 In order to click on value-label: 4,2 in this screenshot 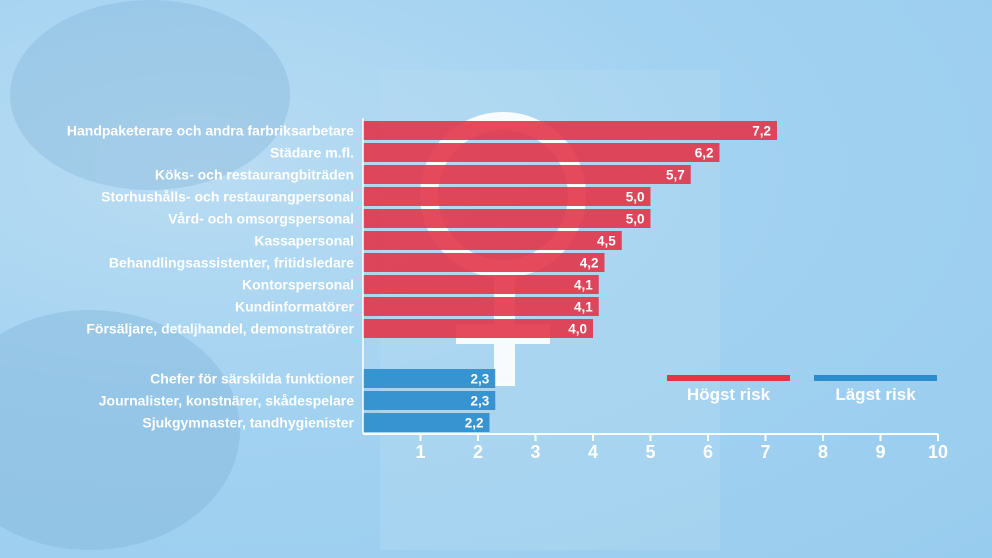, I will do `click(589, 263)`.